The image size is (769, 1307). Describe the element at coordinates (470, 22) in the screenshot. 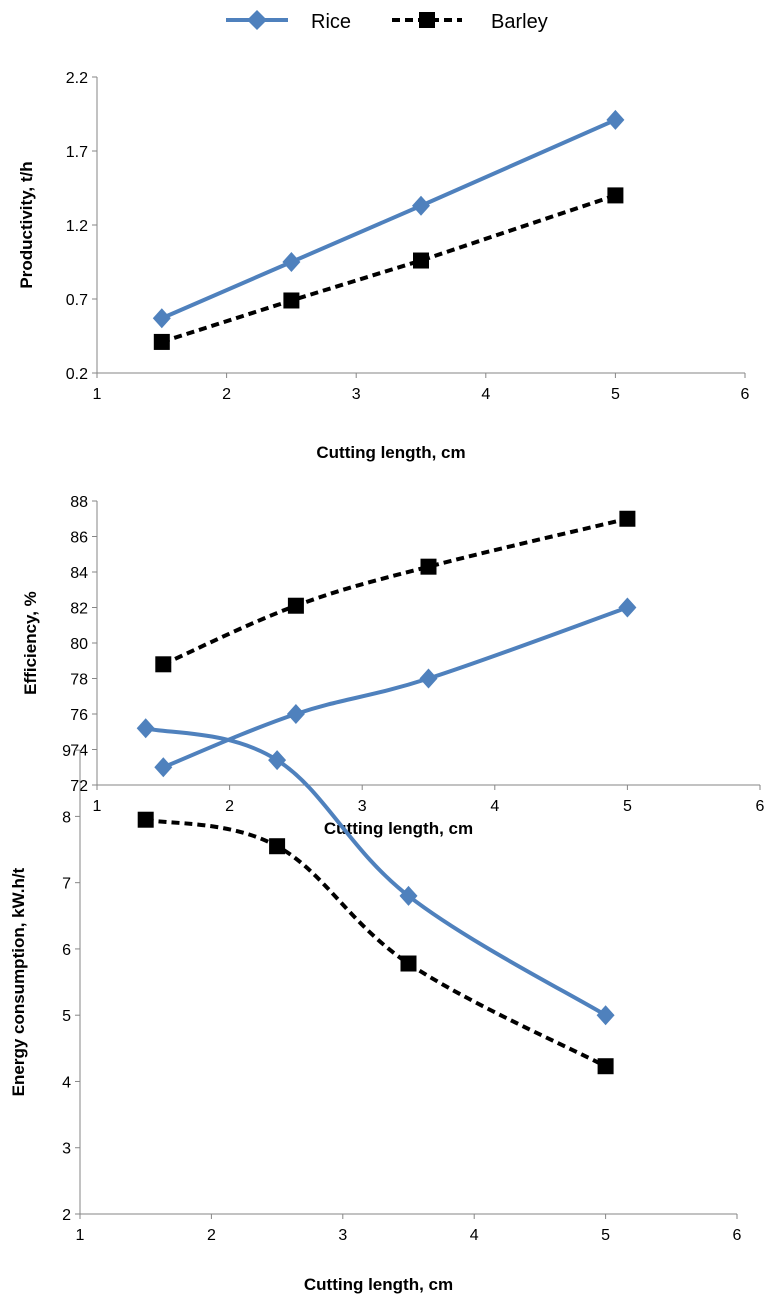

I see `legend-item-barley: Barley` at that location.